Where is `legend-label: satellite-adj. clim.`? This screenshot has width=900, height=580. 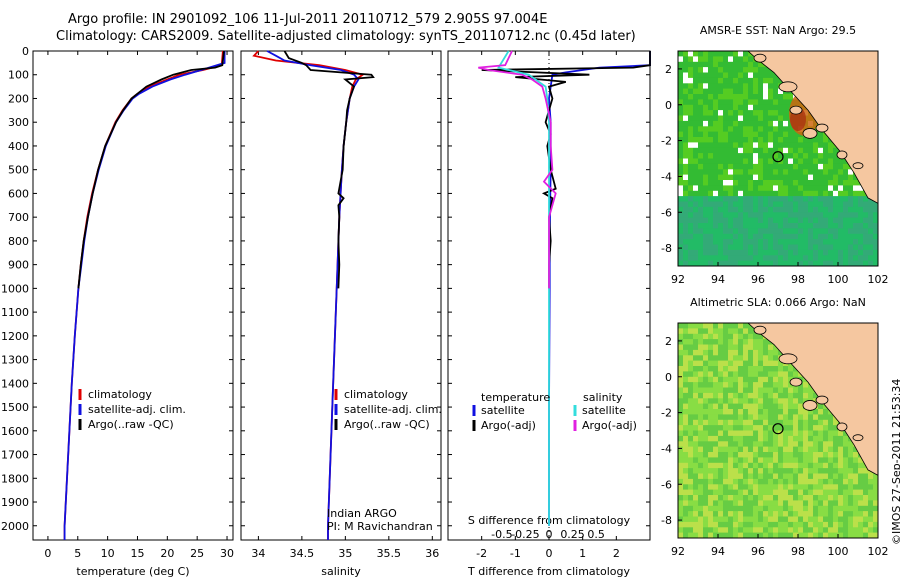
legend-label: satellite-adj. clim. is located at coordinates (393, 409).